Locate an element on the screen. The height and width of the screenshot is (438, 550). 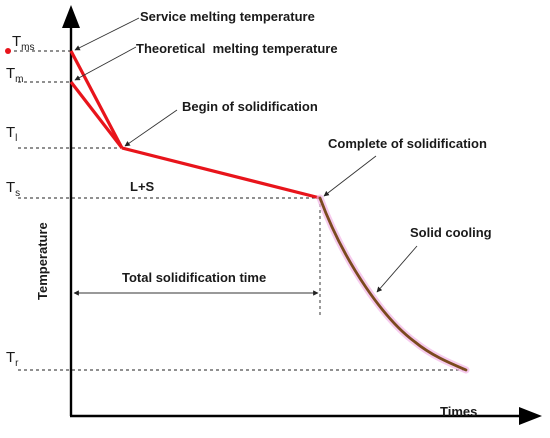
complete-solidification-label: Complete of solidification is located at coordinates (407, 143).